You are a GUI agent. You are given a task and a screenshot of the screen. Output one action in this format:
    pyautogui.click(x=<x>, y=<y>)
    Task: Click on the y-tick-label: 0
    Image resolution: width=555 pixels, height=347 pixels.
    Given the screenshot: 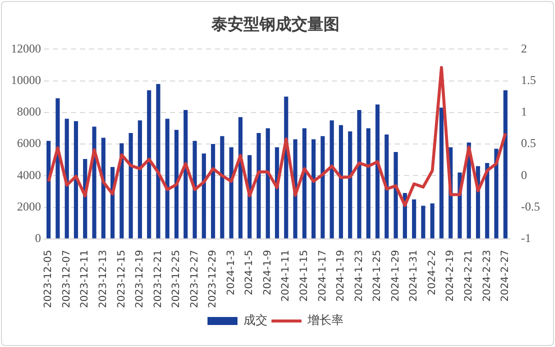 What is the action you would take?
    pyautogui.click(x=38, y=238)
    